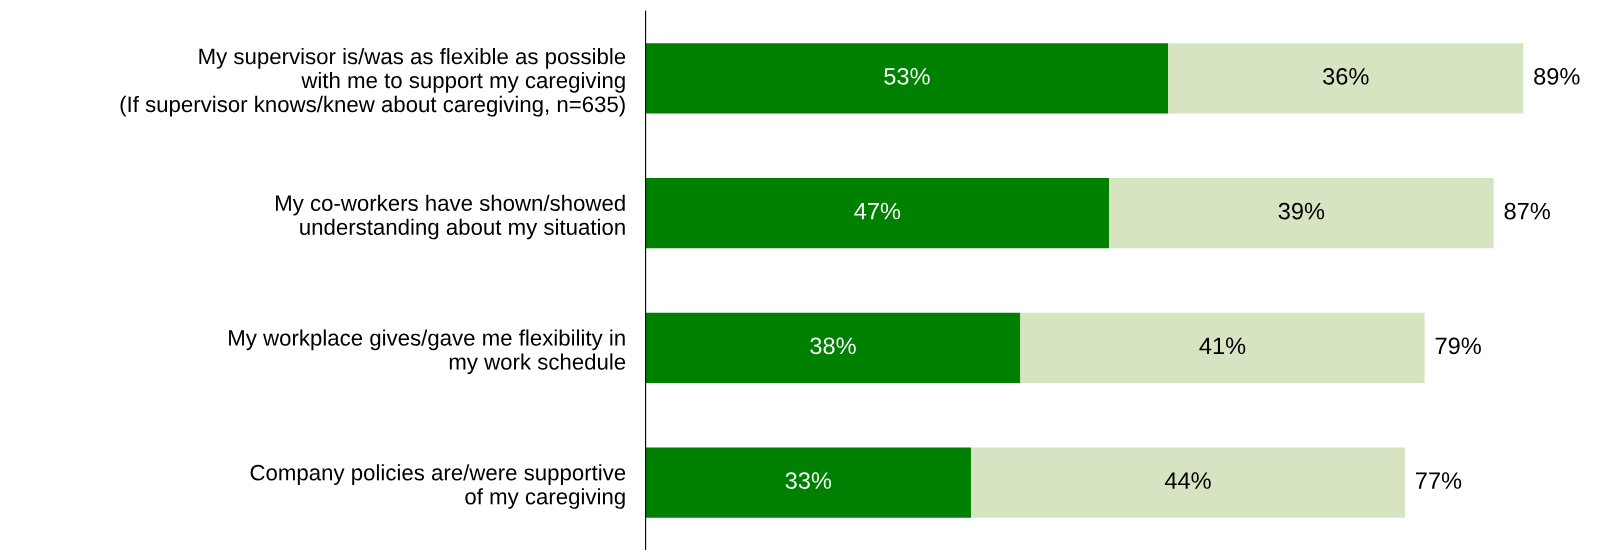 The image size is (1614, 550). I want to click on total-label: 79%, so click(1458, 346).